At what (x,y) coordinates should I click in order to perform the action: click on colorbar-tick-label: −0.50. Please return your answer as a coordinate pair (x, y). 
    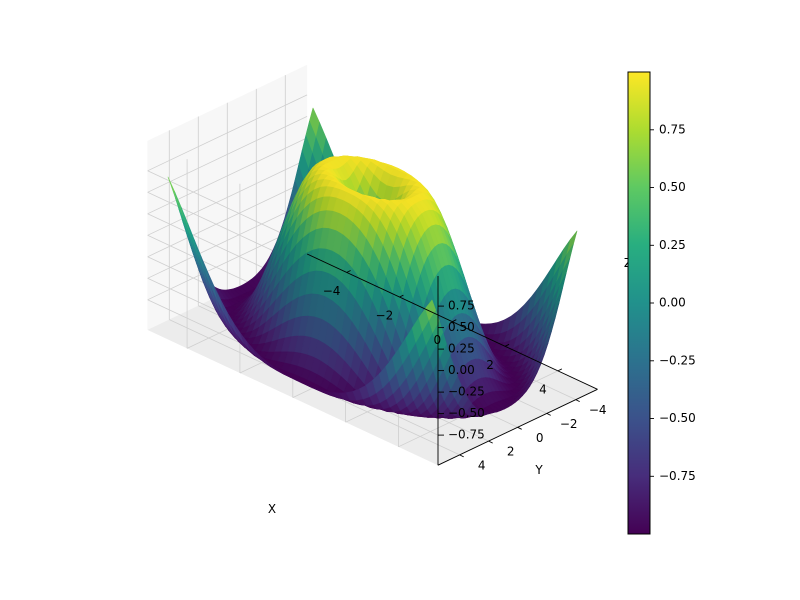
    Looking at the image, I should click on (677, 418).